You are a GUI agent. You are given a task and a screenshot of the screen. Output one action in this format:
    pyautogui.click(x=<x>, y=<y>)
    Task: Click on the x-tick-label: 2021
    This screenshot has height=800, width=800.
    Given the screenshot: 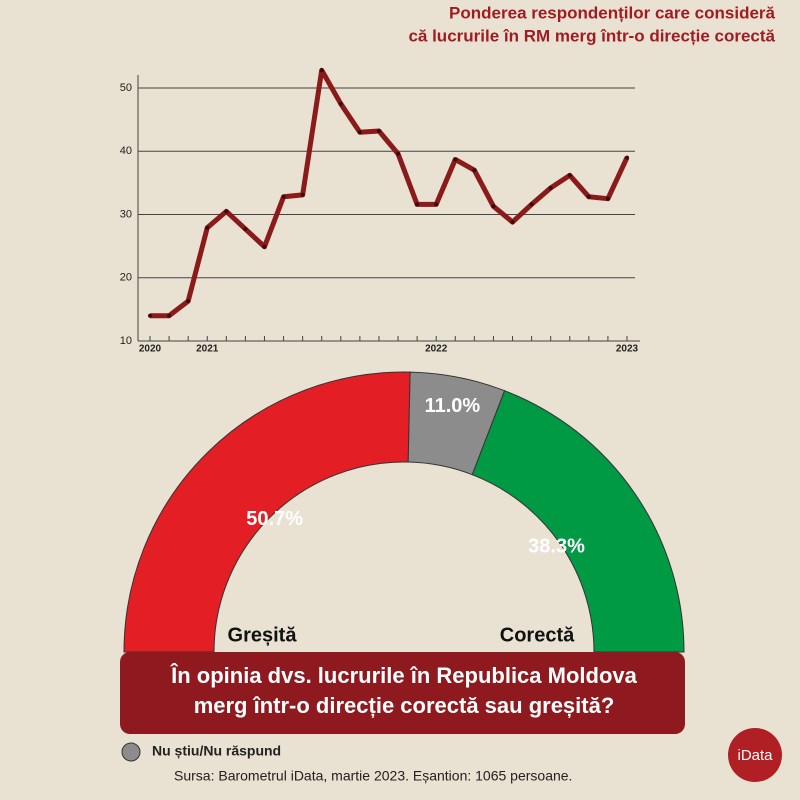 What is the action you would take?
    pyautogui.click(x=207, y=349)
    